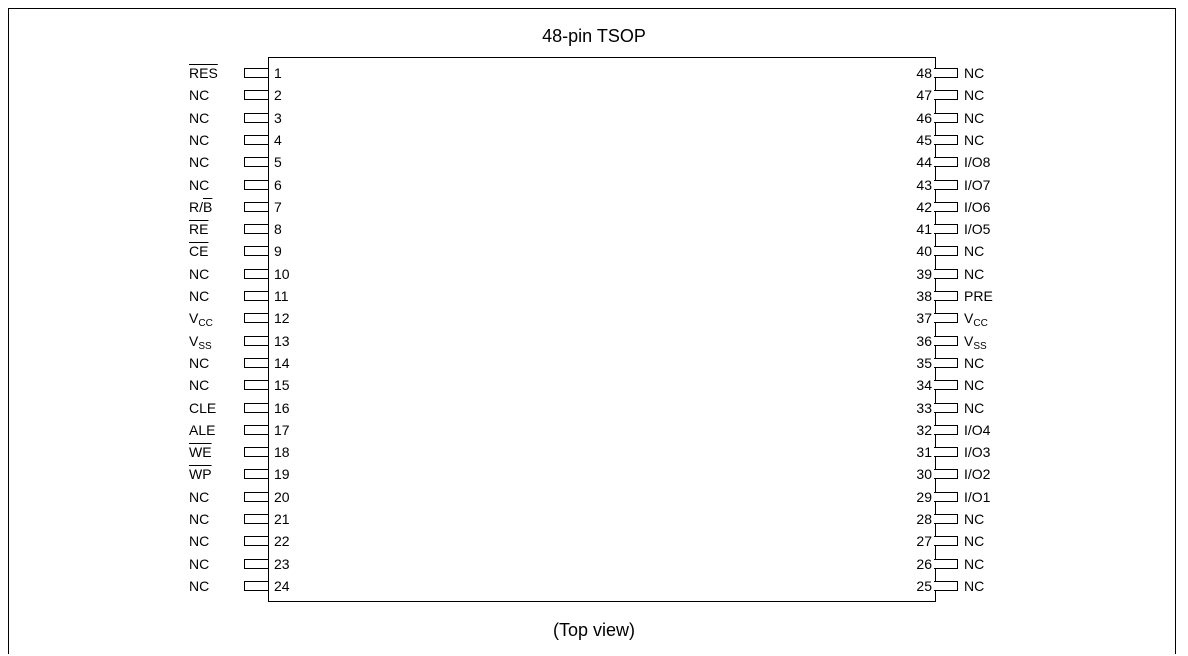 This screenshot has height=656, width=1188. Describe the element at coordinates (282, 496) in the screenshot. I see `pin-number: 20` at that location.